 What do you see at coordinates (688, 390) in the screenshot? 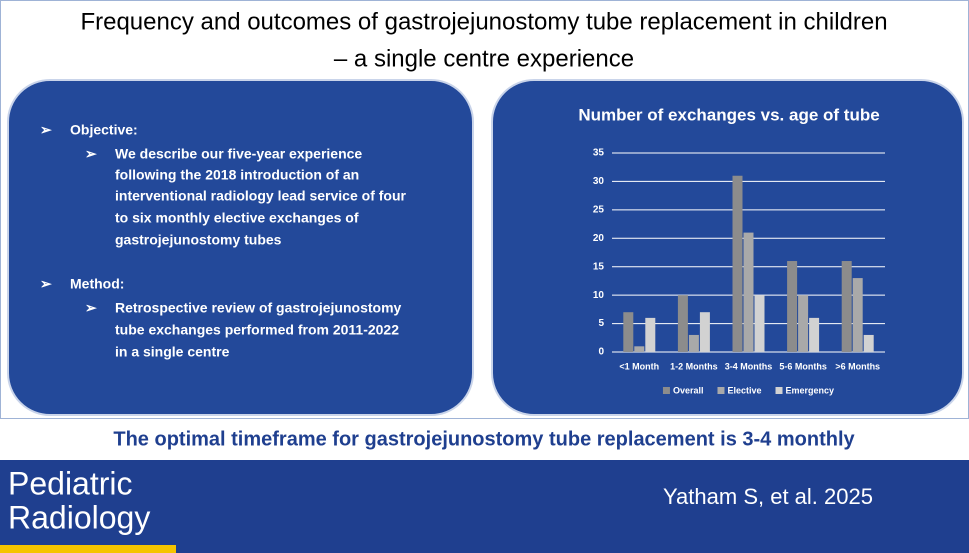
I see `legend-label: Overall` at bounding box center [688, 390].